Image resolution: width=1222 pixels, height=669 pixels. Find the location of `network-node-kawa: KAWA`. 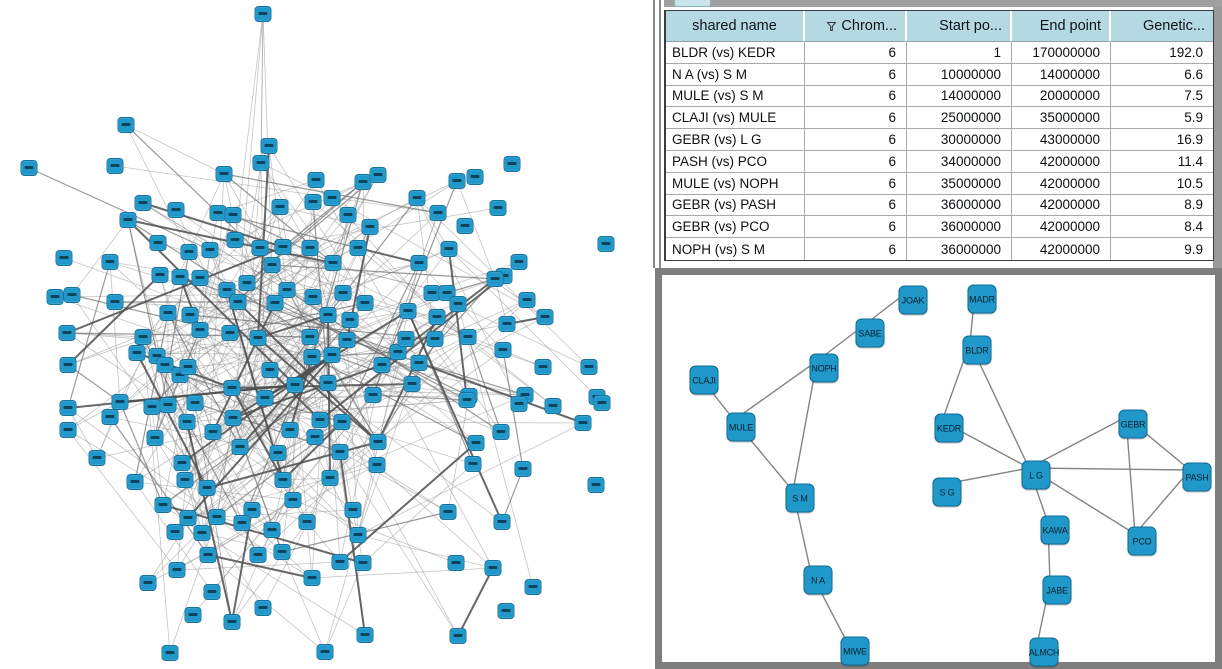

network-node-kawa: KAWA is located at coordinates (1055, 530).